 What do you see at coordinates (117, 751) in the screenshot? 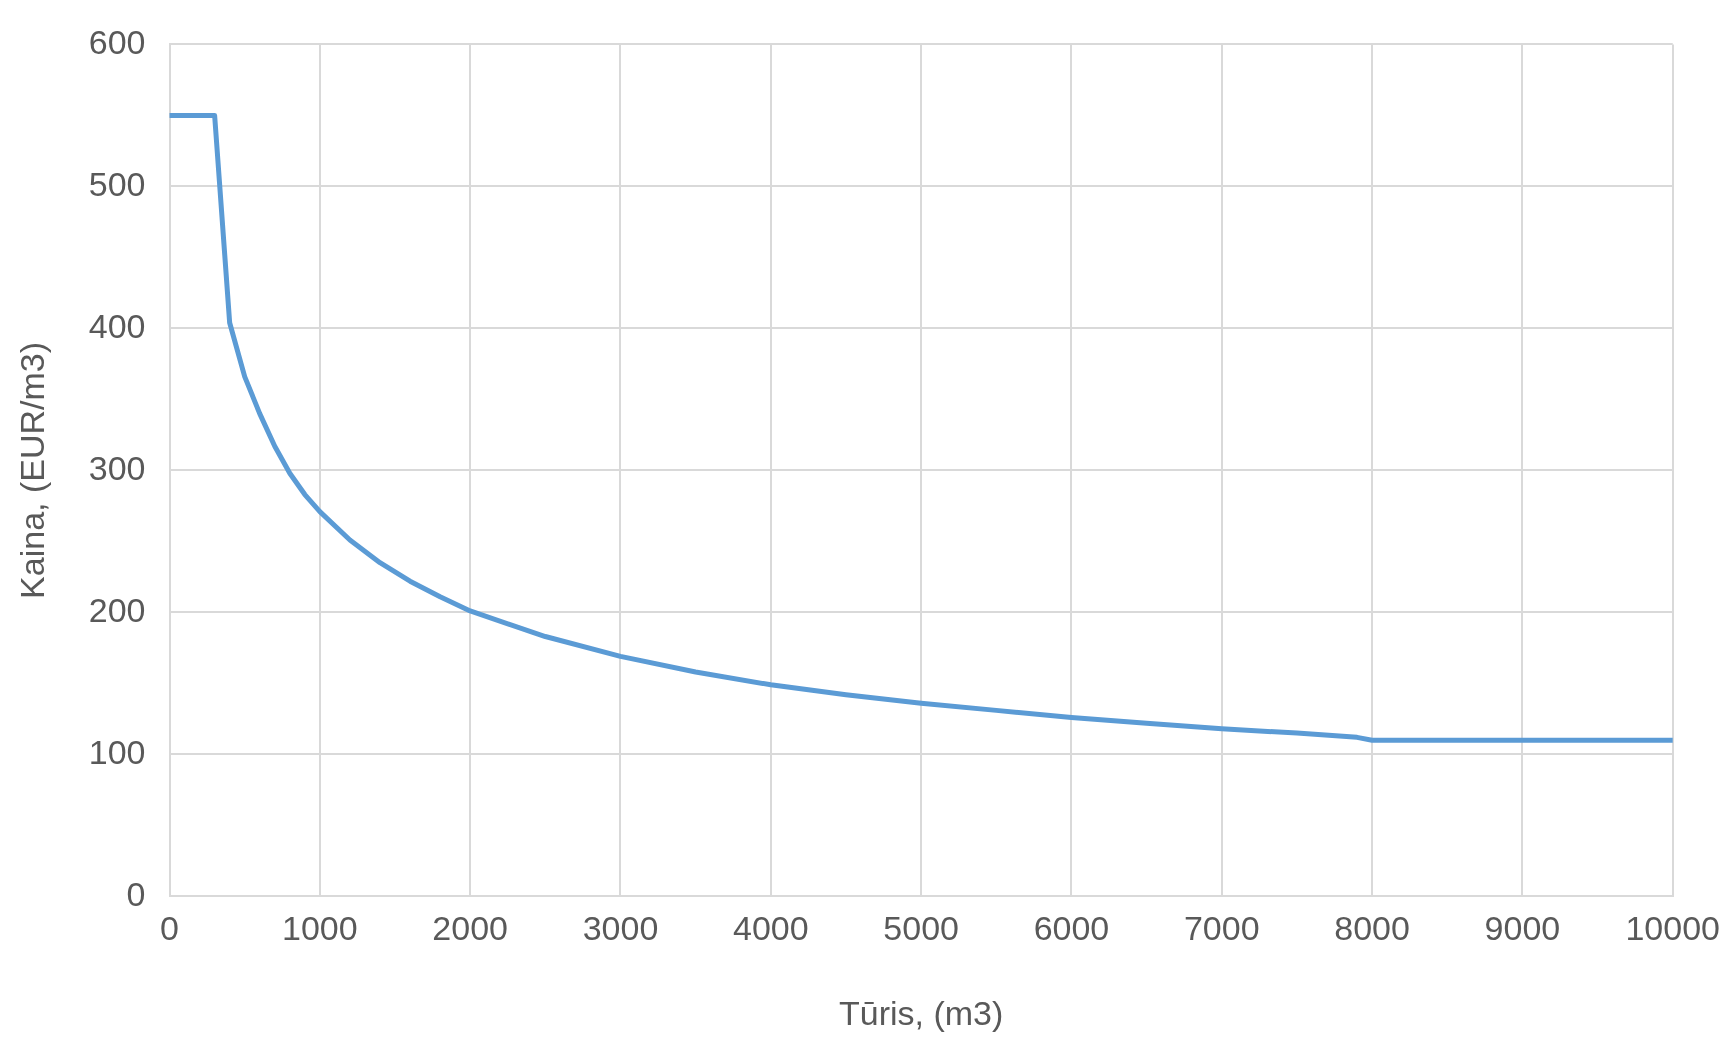
I see `y-tick-label: 100` at bounding box center [117, 751].